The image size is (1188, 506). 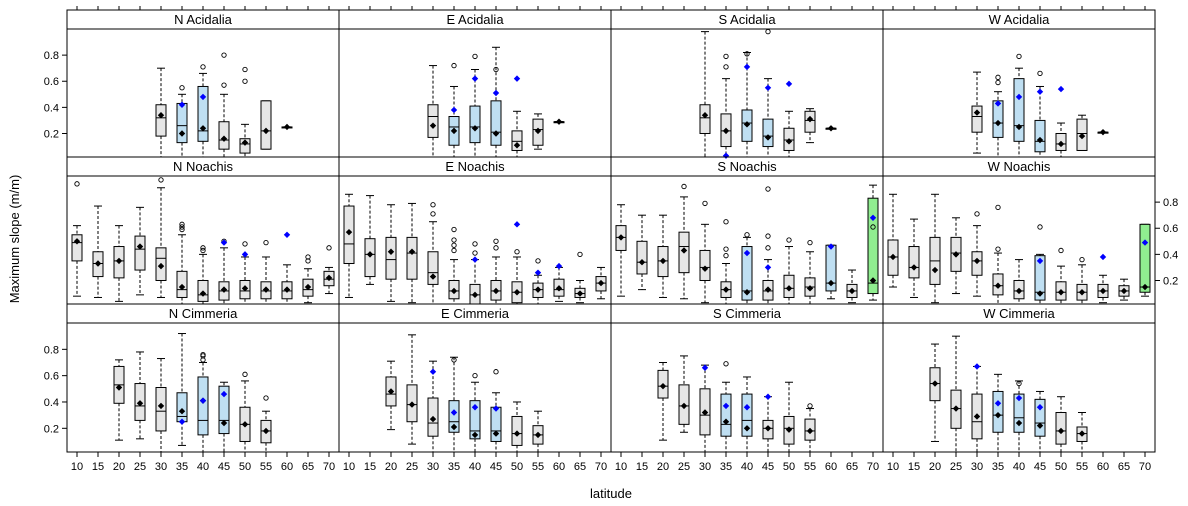 I want to click on panel-strip-label: E Acidalia, so click(x=475, y=19).